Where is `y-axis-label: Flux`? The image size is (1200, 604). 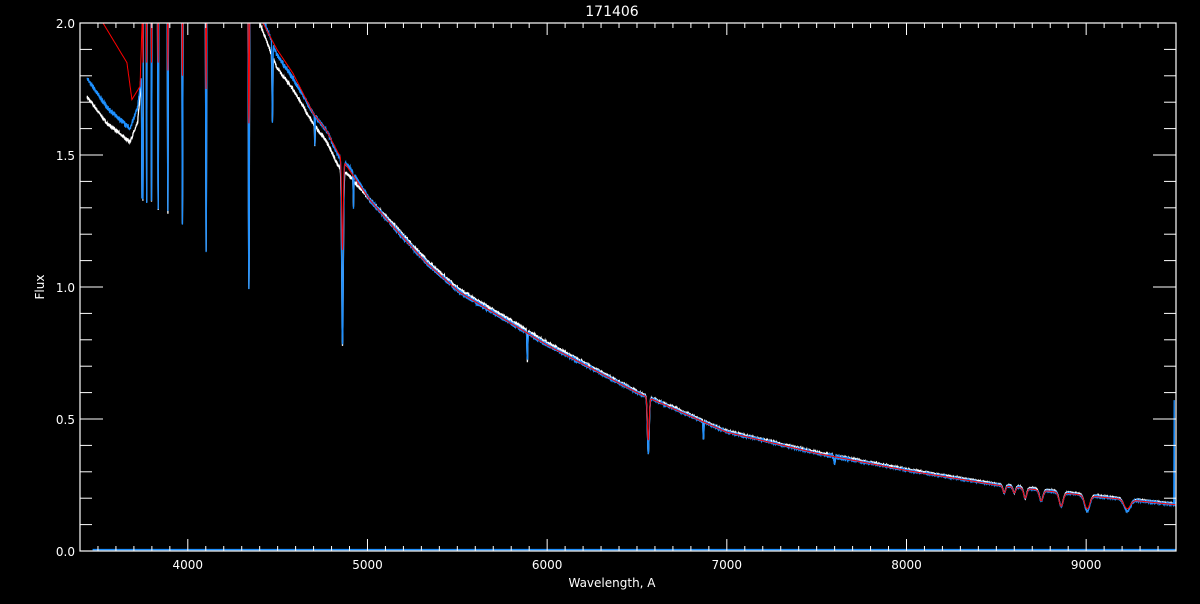
y-axis-label: Flux is located at coordinates (40, 287).